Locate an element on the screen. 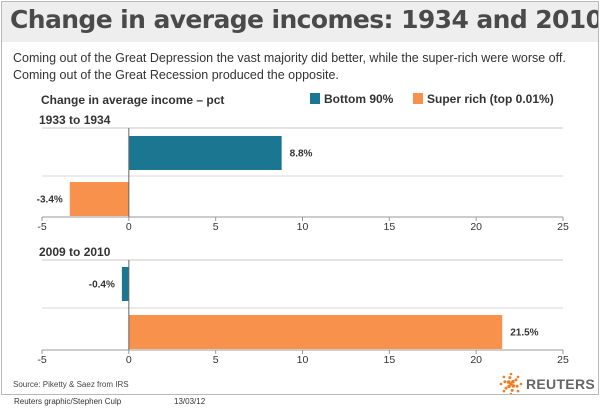 The height and width of the screenshot is (410, 600). bar-bottom-90-1934 is located at coordinates (205, 153).